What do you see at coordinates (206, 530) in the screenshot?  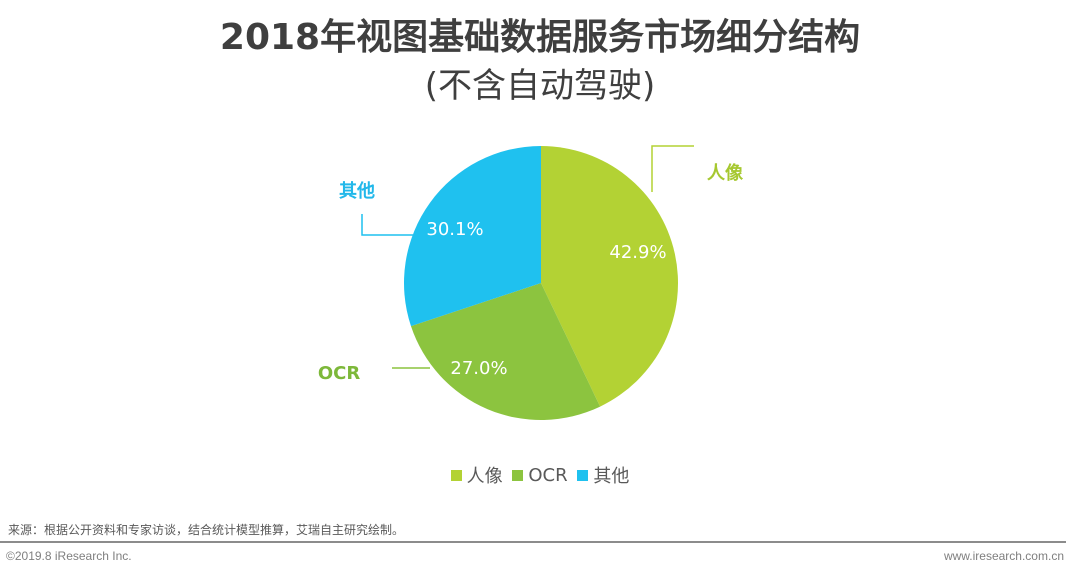 I see `source-note: 来源：根据公开资料和专家访谈，结合统计模型推算，艾瑞自主研究绘制。` at bounding box center [206, 530].